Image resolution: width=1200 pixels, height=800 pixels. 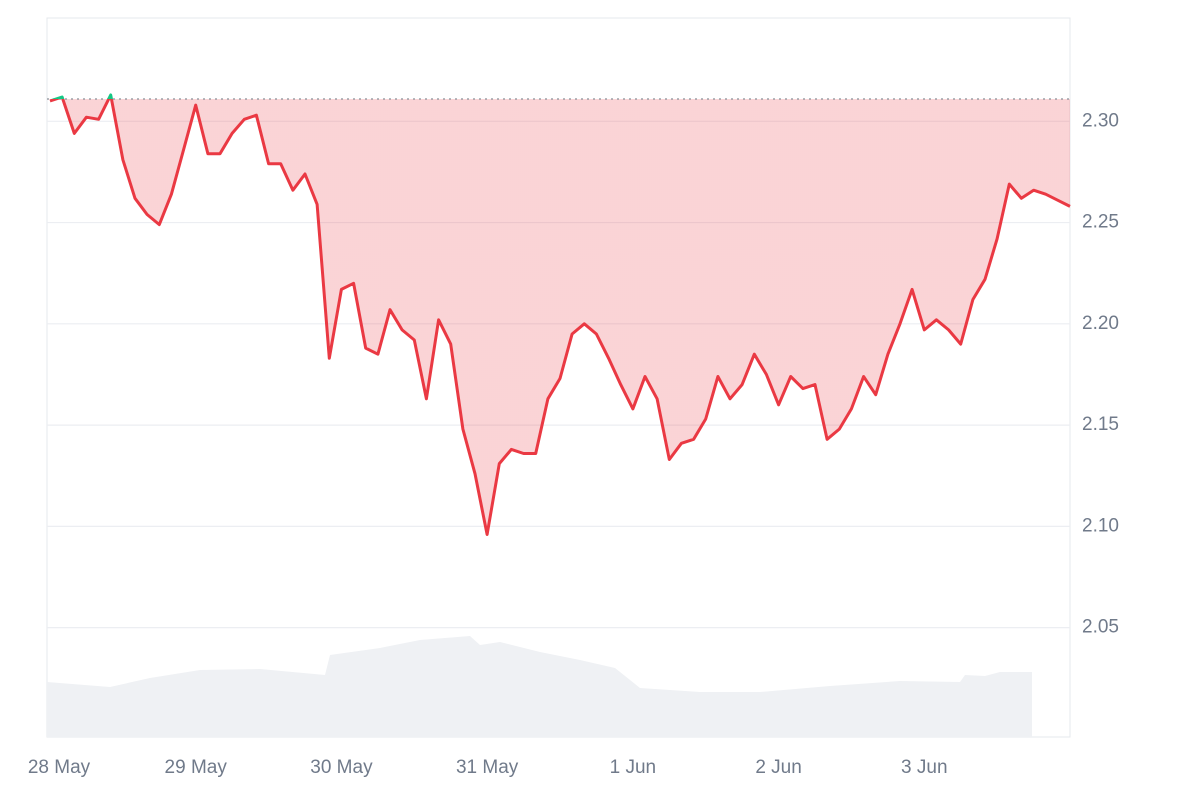 What do you see at coordinates (633, 767) in the screenshot?
I see `x-tick-label: 1 Jun` at bounding box center [633, 767].